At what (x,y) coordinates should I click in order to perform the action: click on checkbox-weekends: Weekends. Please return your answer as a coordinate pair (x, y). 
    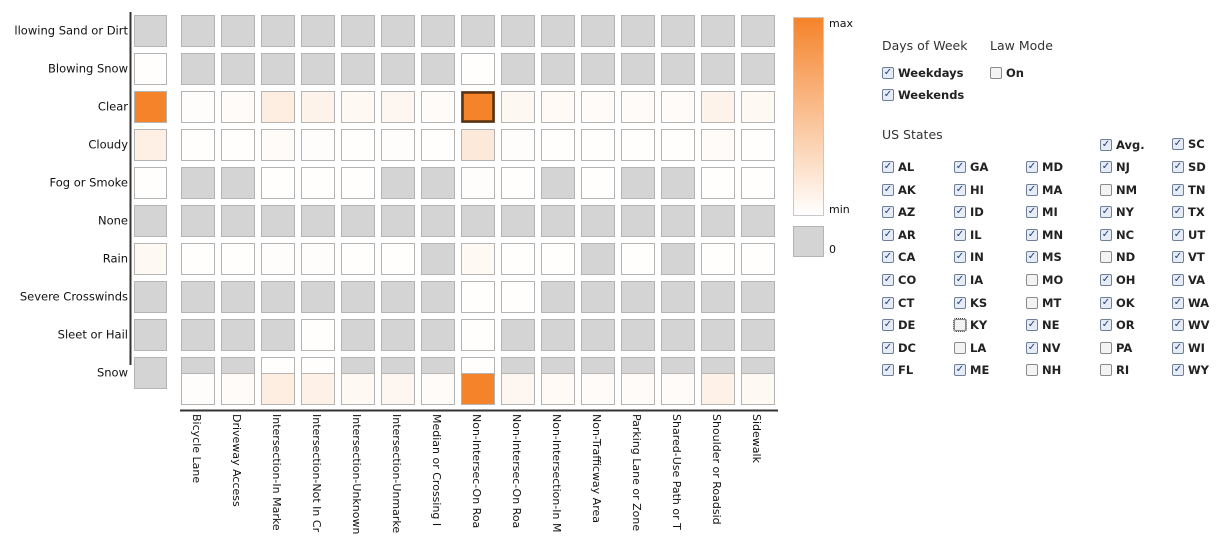
    Looking at the image, I should click on (923, 95).